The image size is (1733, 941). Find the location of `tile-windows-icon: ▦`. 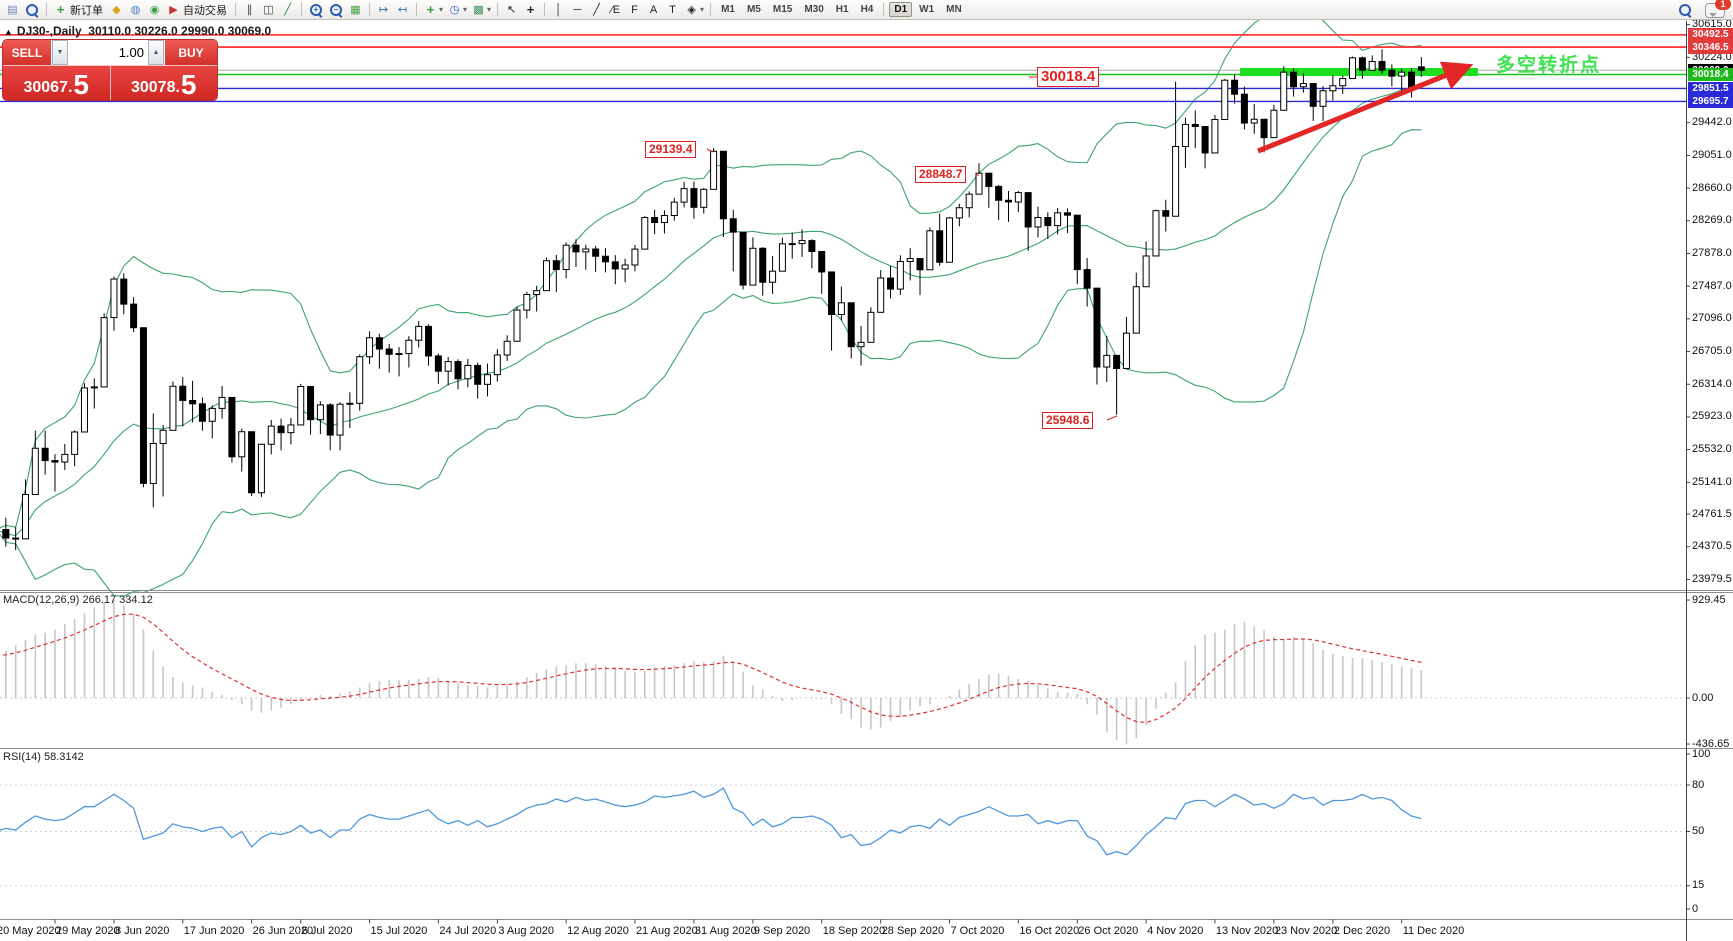

tile-windows-icon: ▦ is located at coordinates (355, 9).